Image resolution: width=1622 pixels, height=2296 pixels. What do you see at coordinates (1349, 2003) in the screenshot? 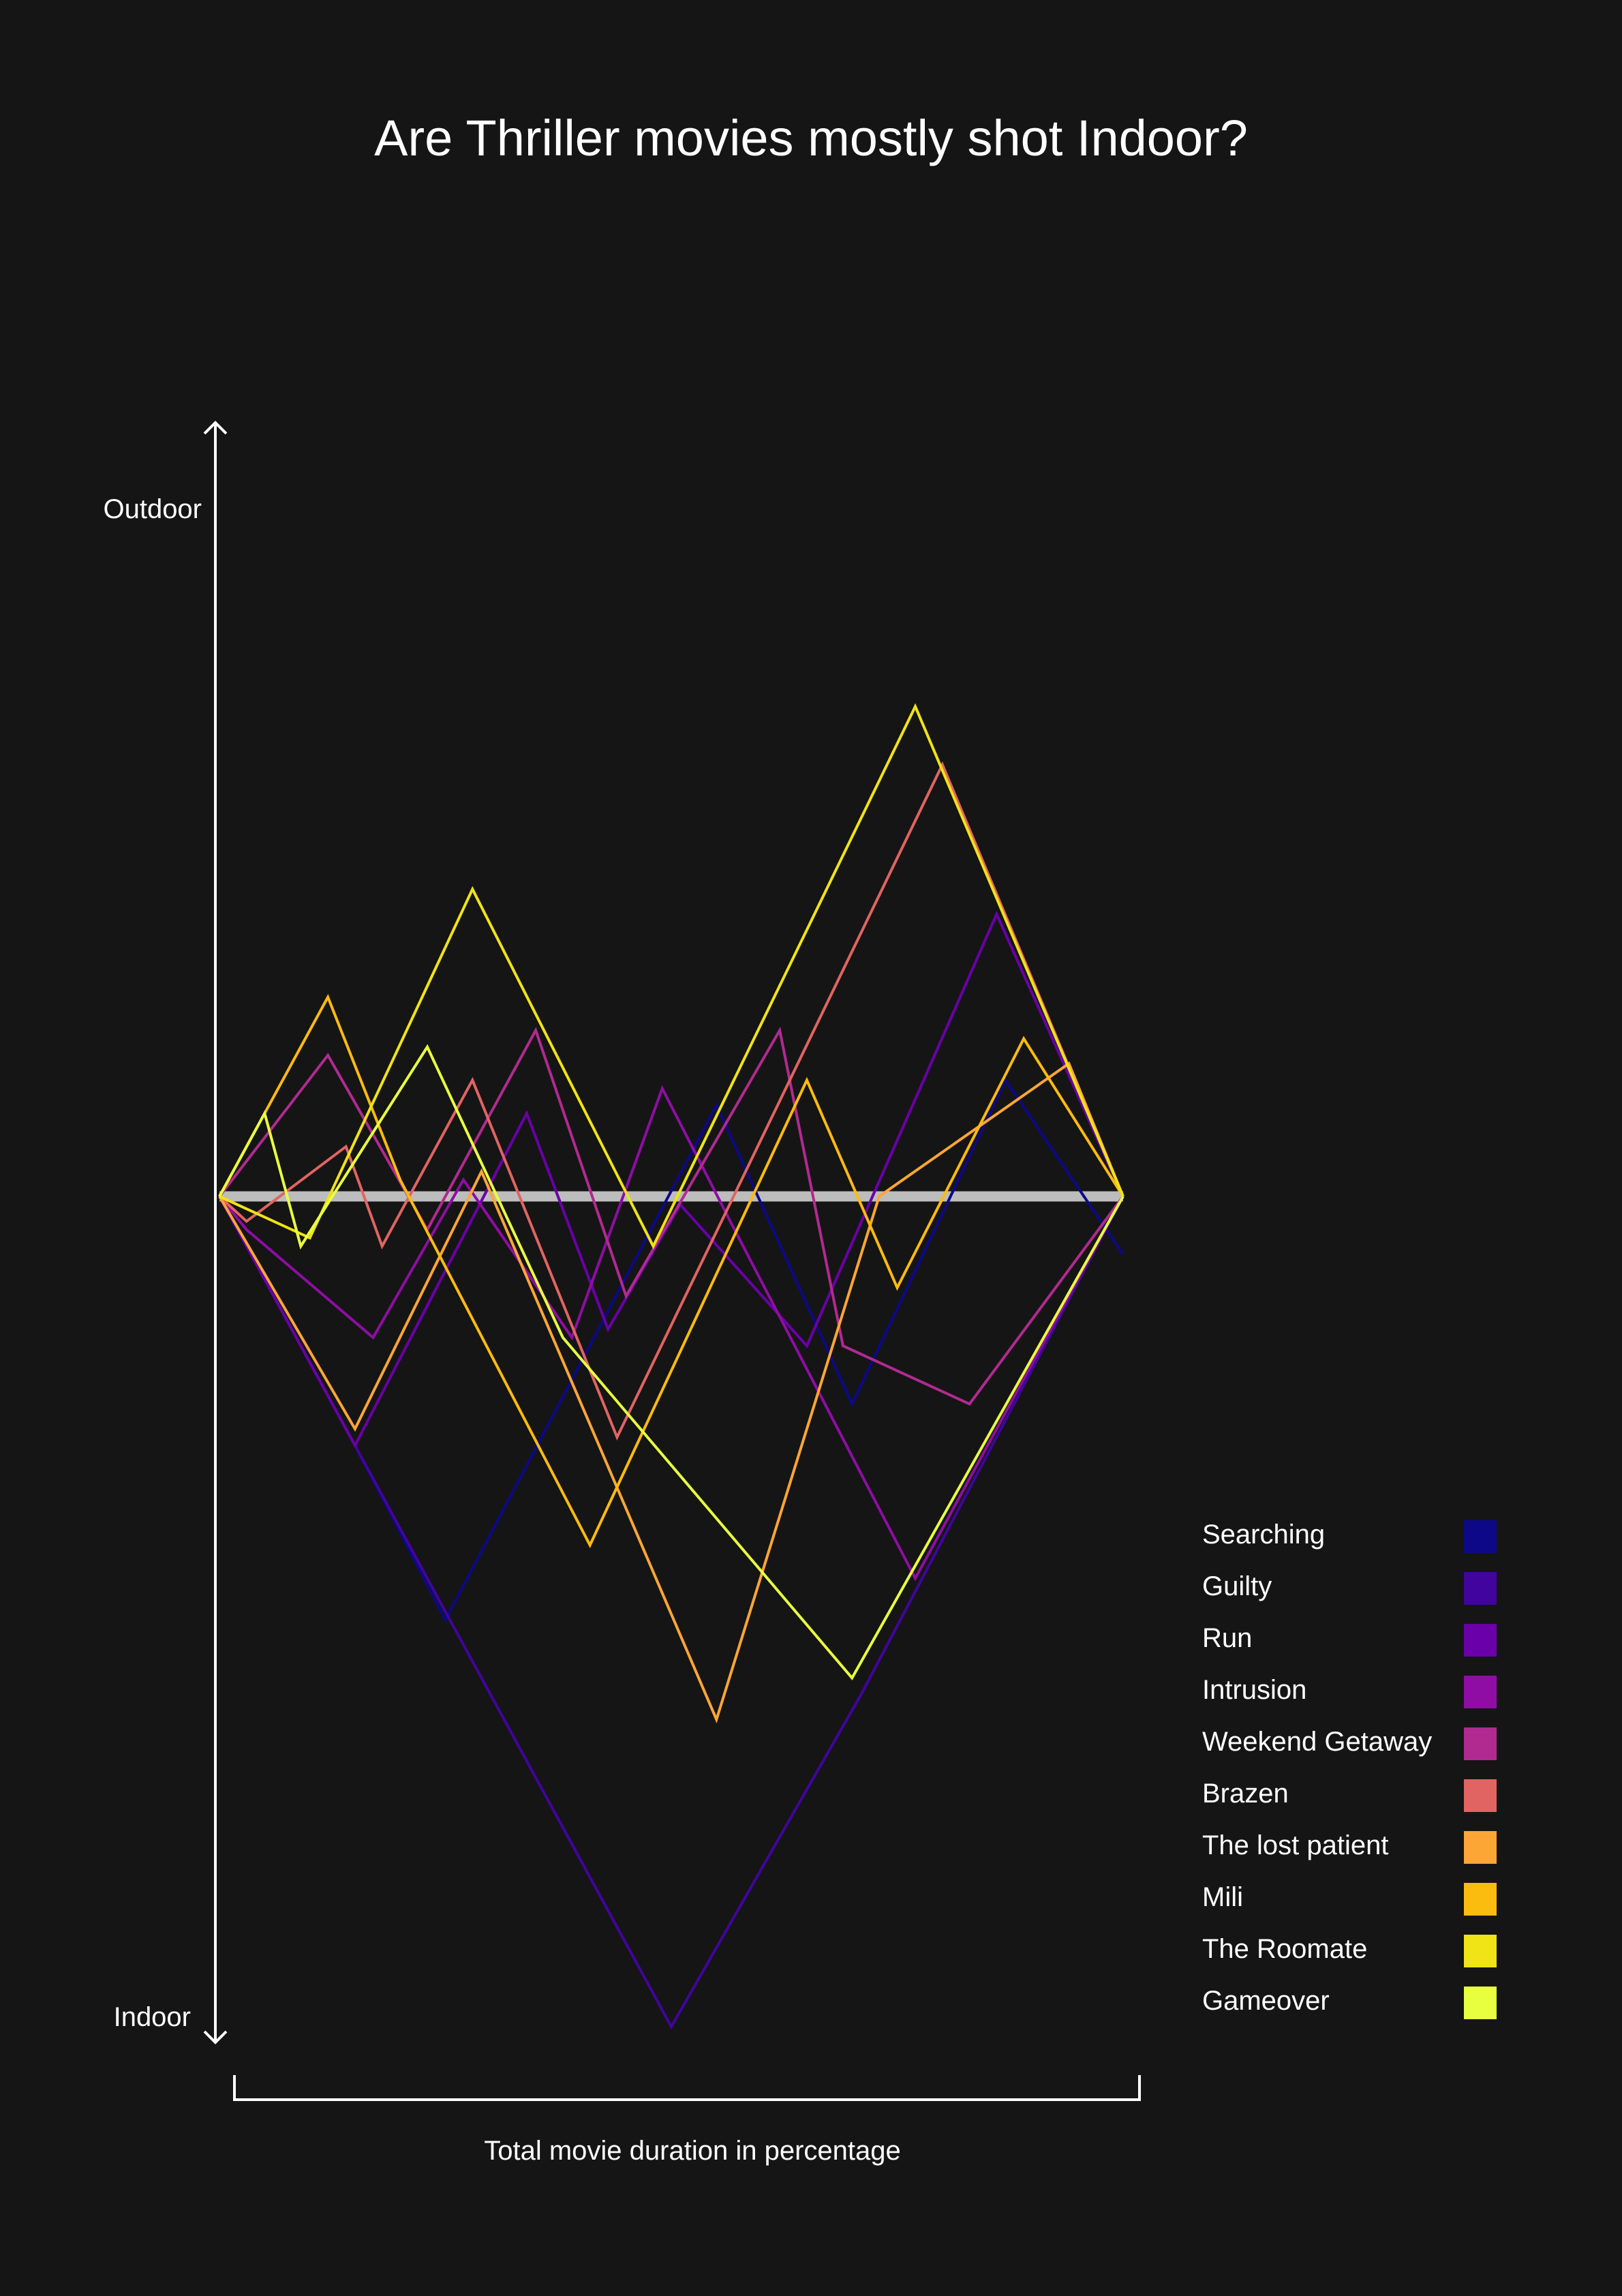
I see `legend-item: Gameover` at bounding box center [1349, 2003].